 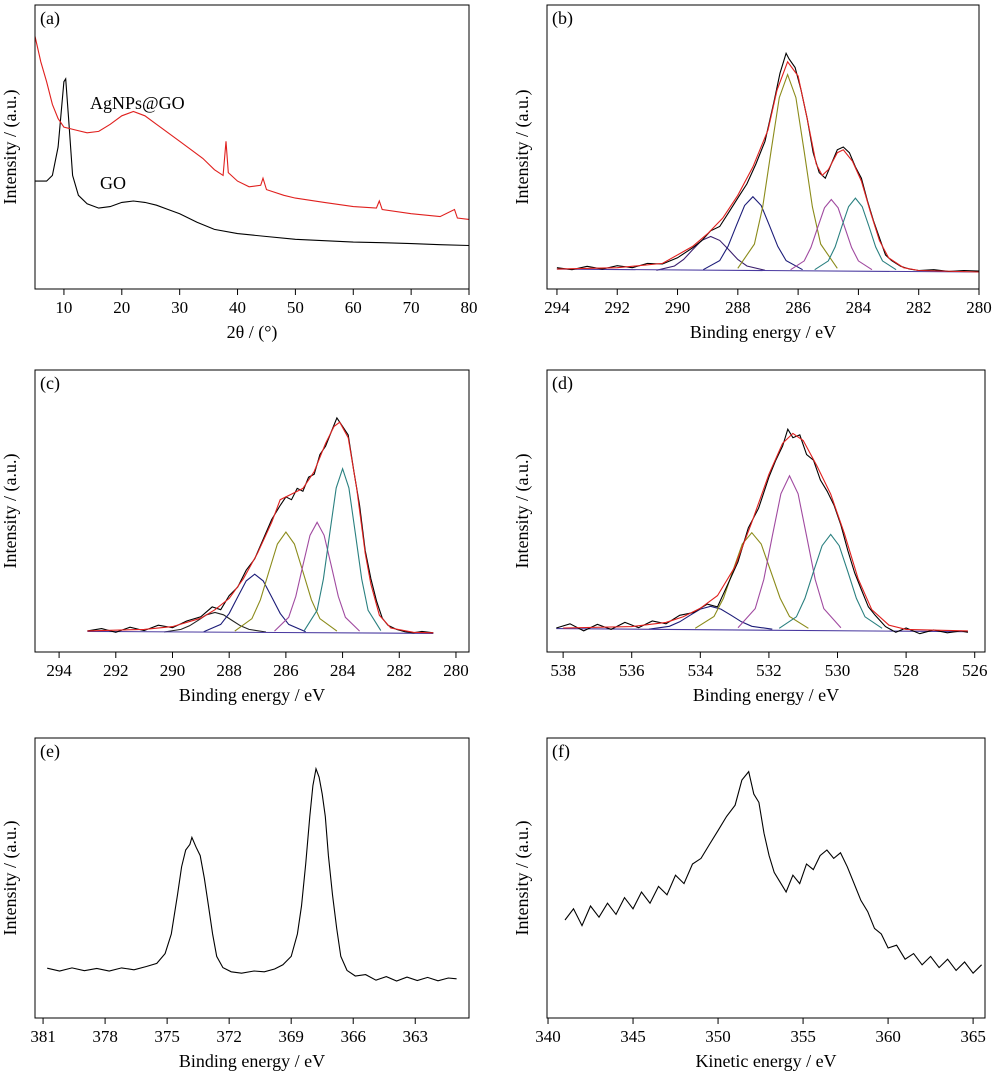 What do you see at coordinates (229, 1036) in the screenshot?
I see `x-tick-label: 372` at bounding box center [229, 1036].